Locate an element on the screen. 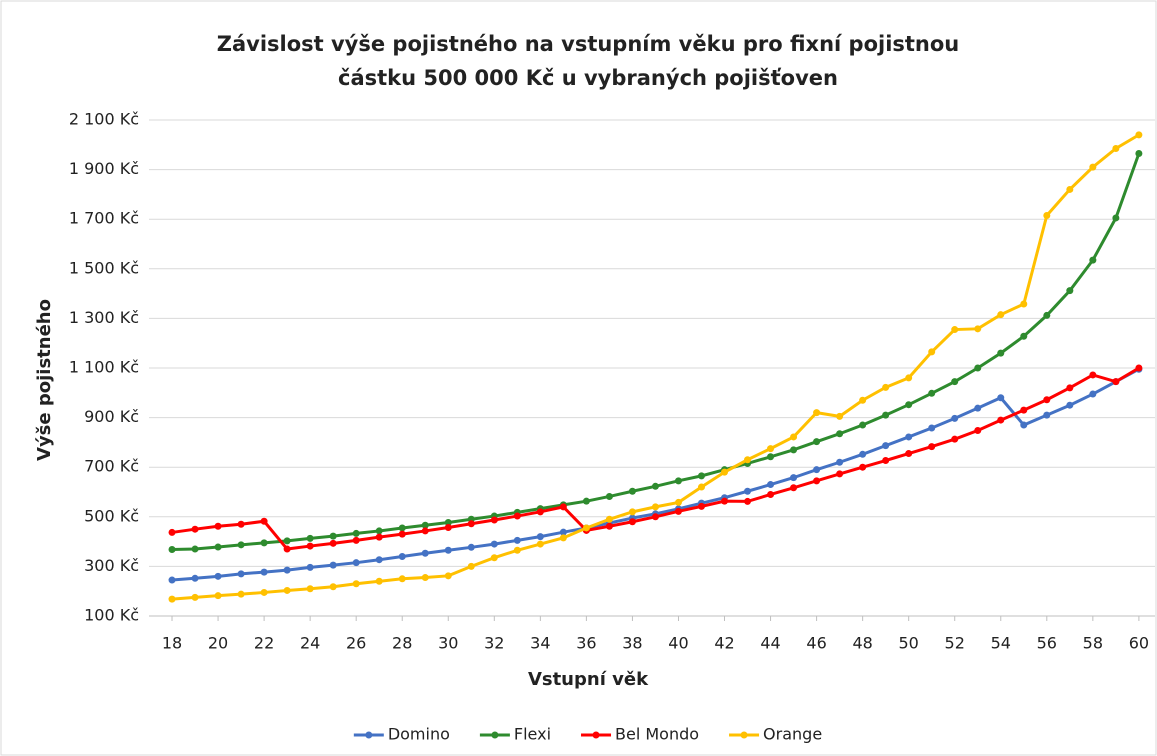 The height and width of the screenshot is (756, 1157). x-tick-label: 22 is located at coordinates (264, 643).